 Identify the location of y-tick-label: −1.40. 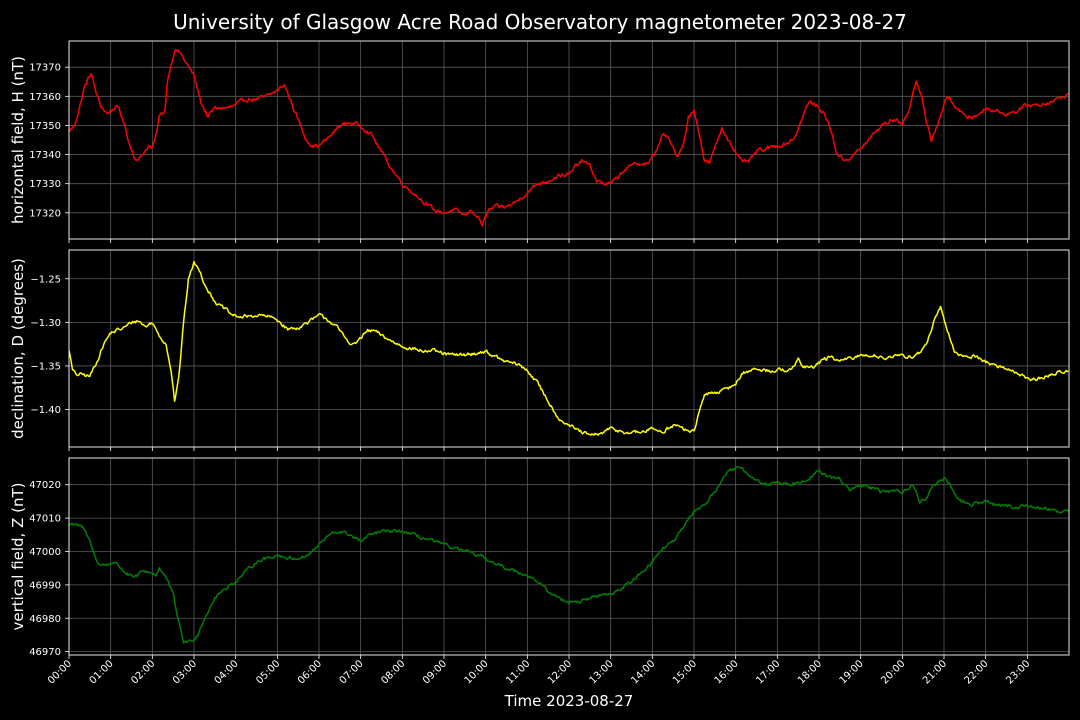
(45, 410).